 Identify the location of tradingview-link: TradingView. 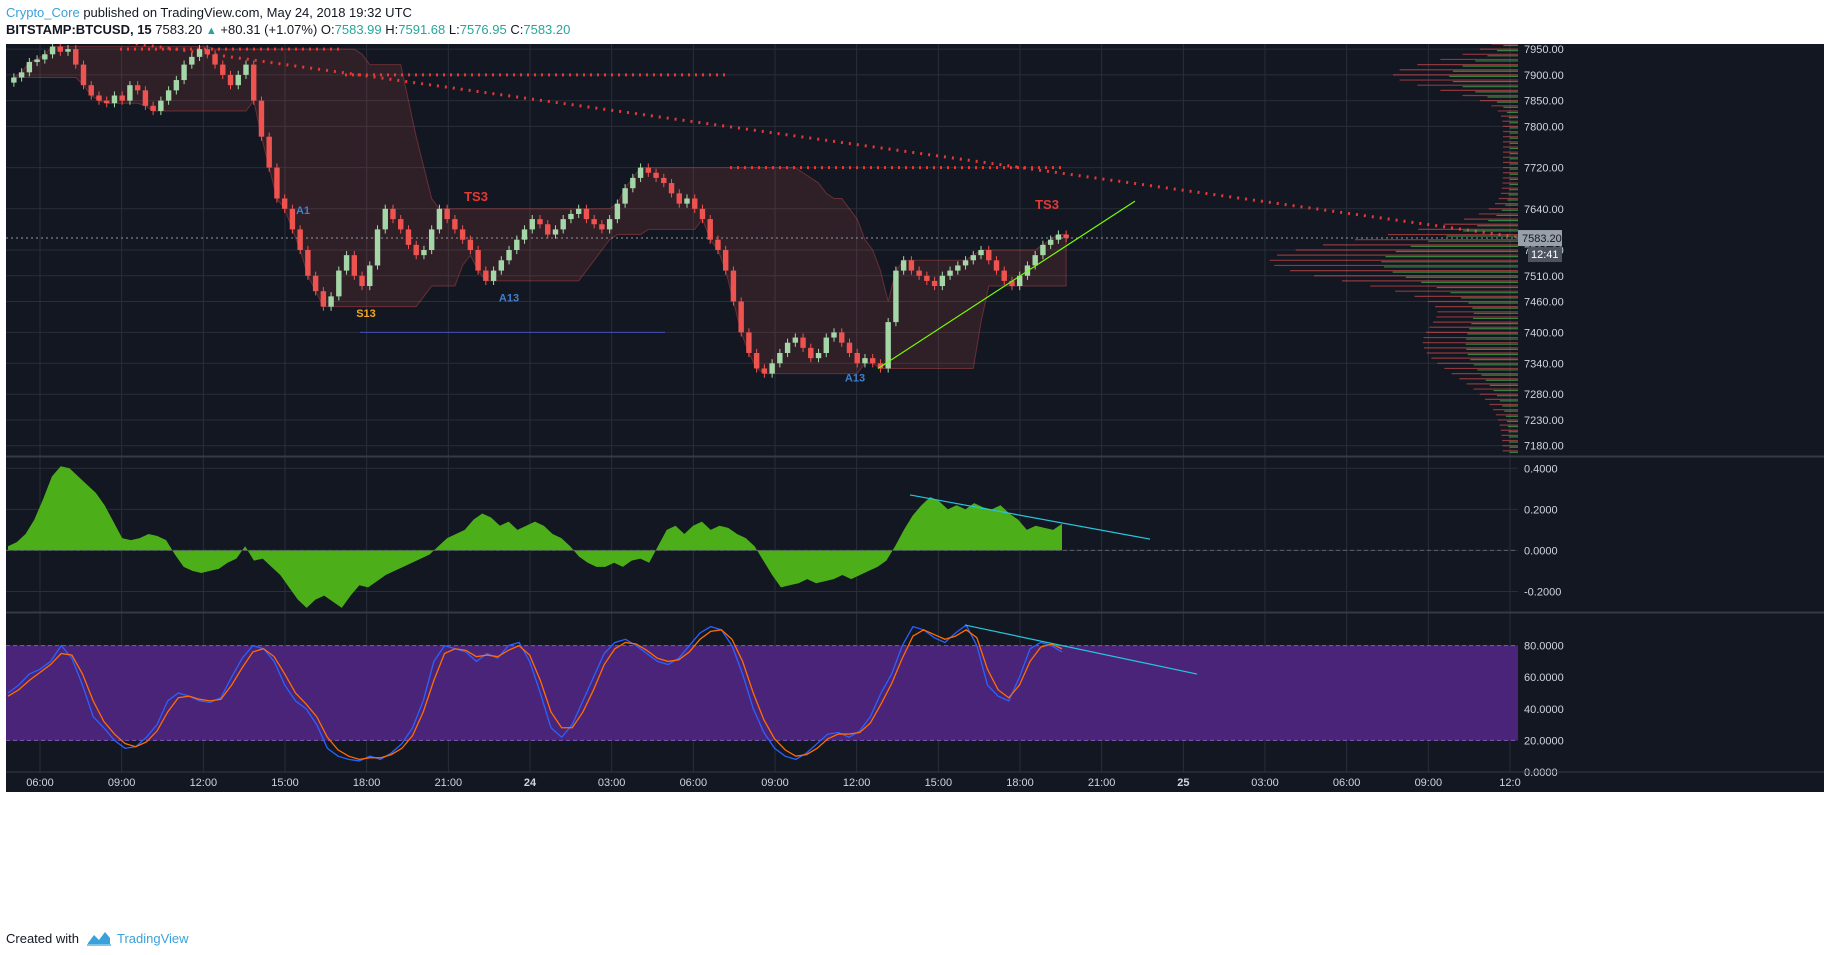
(153, 938).